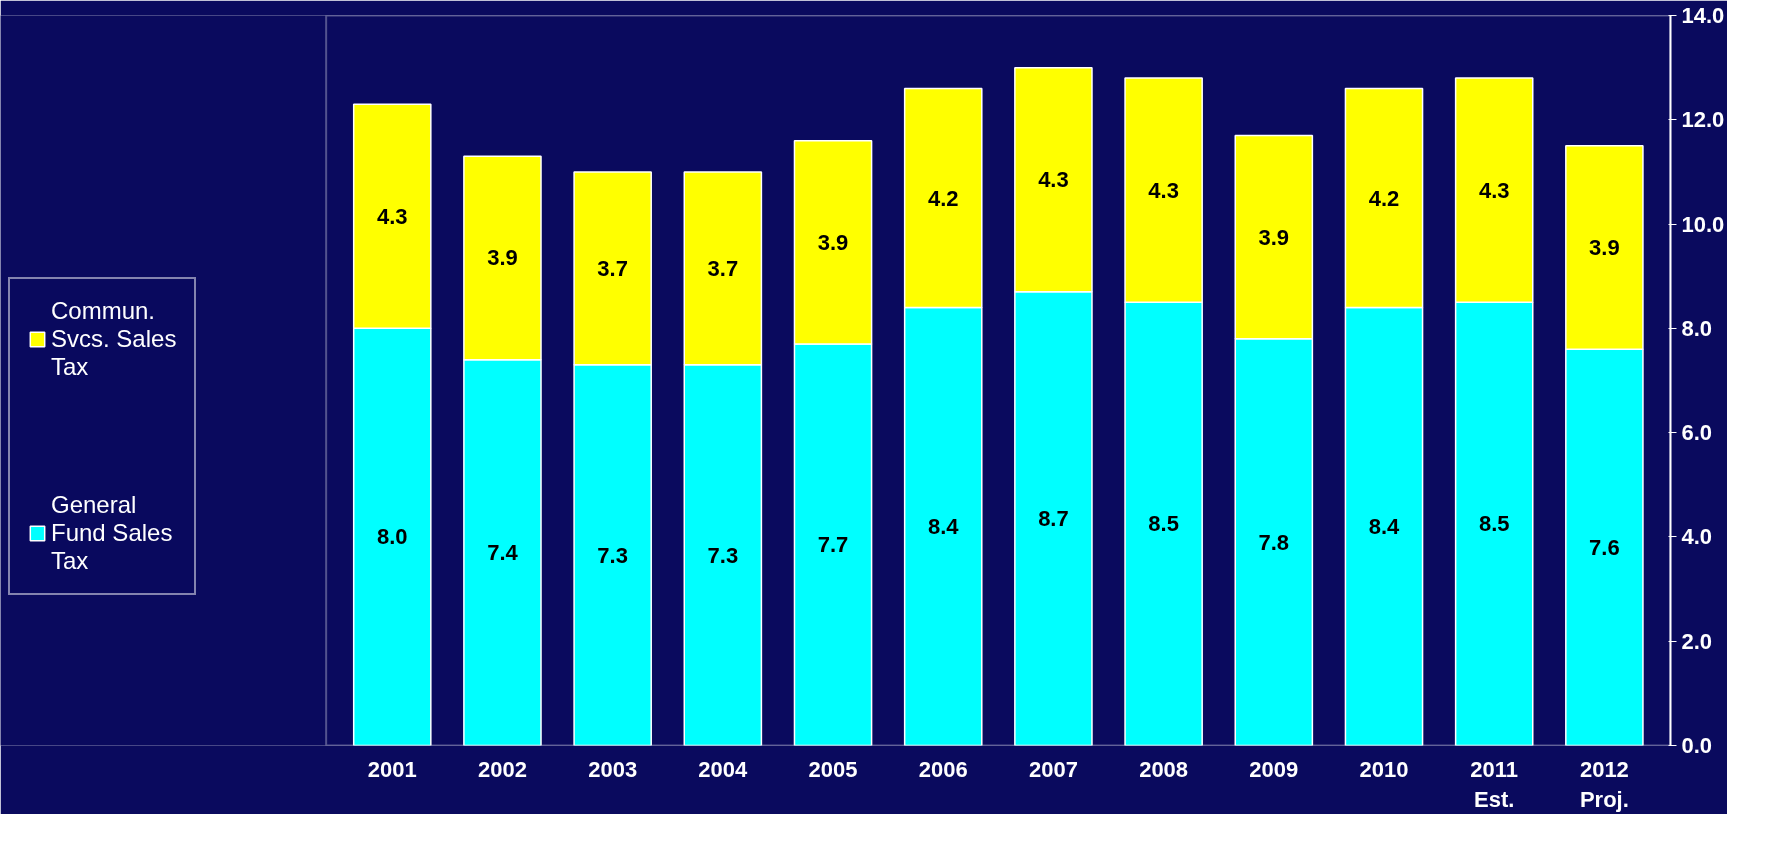 The image size is (1777, 849). What do you see at coordinates (1053, 769) in the screenshot?
I see `x-tick-label: 2007` at bounding box center [1053, 769].